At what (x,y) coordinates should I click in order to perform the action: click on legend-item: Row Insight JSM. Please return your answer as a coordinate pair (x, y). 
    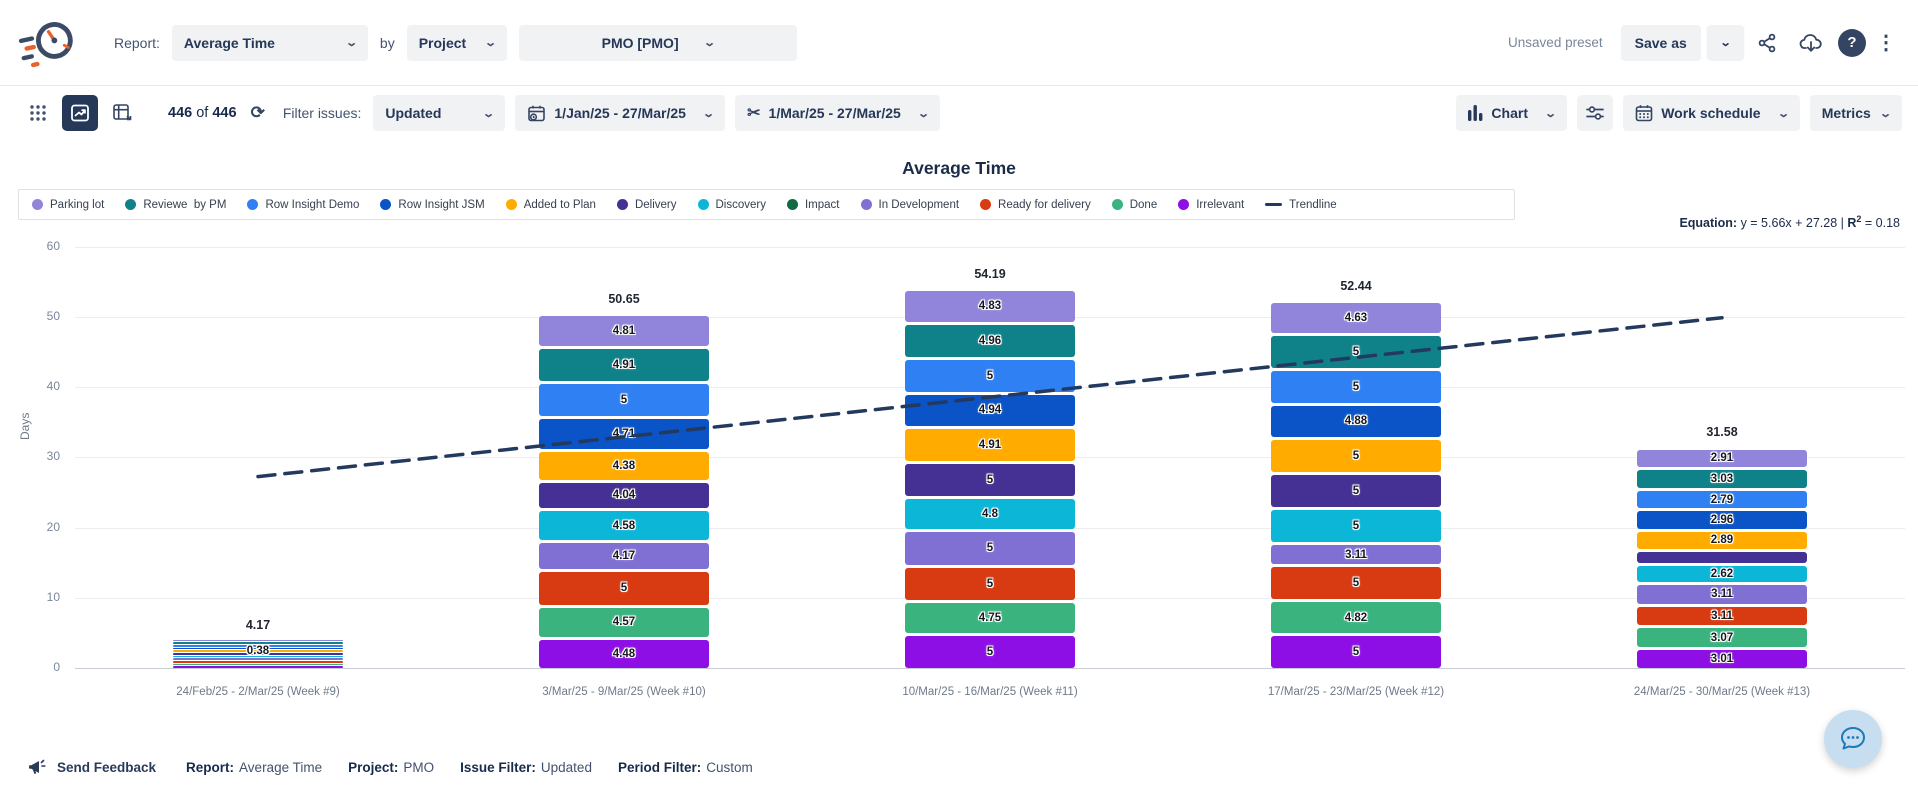
    Looking at the image, I should click on (432, 204).